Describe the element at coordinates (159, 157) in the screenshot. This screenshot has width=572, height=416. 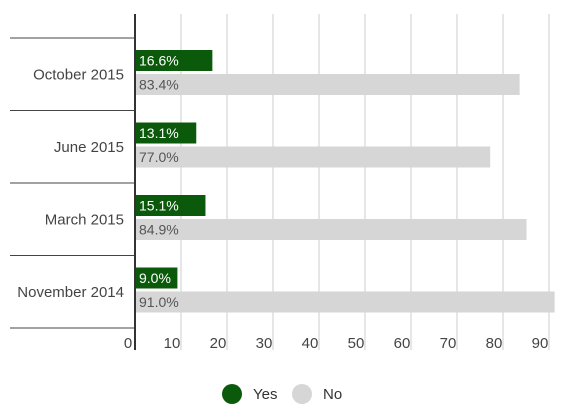
I see `bar-label: 77.0%` at that location.